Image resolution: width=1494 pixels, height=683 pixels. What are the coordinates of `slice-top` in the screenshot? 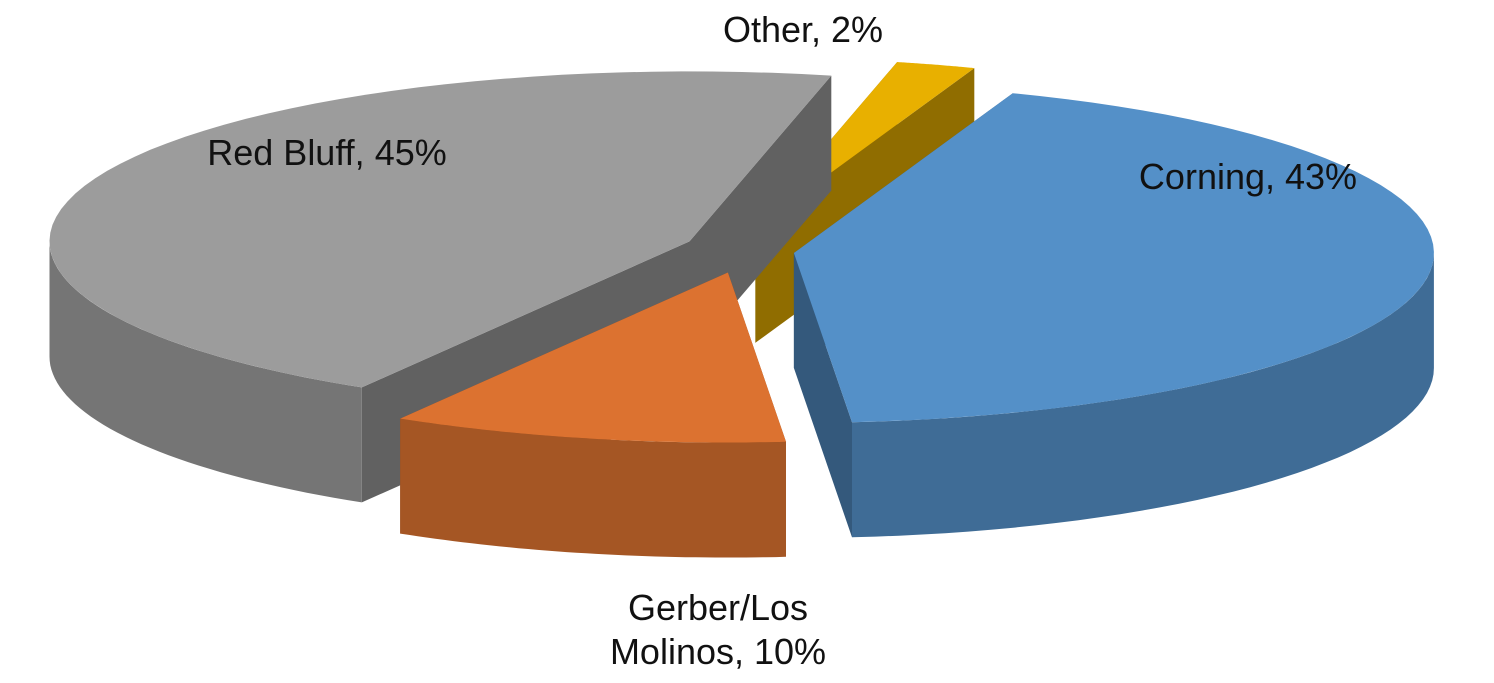 It's located at (593, 357).